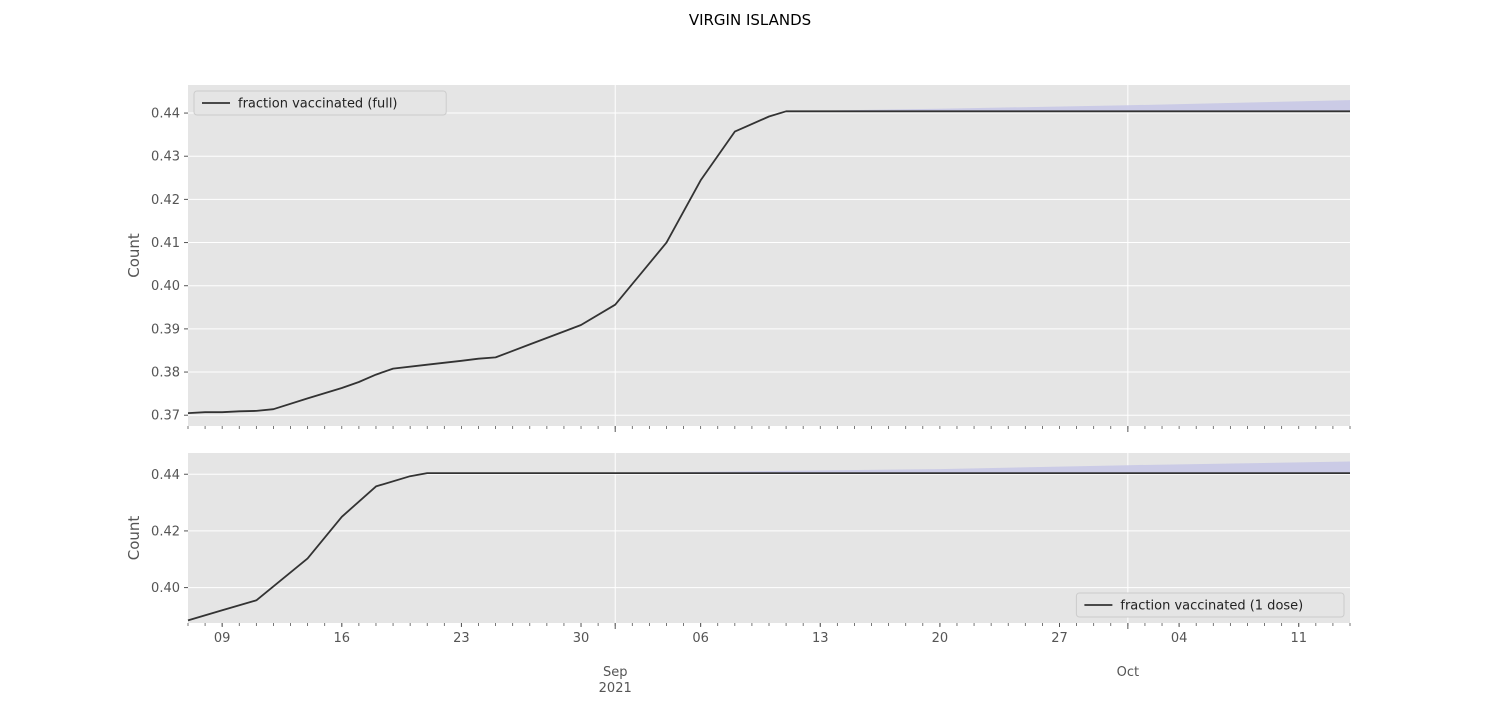  I want to click on legend-label: fraction vaccinated (full), so click(318, 104).